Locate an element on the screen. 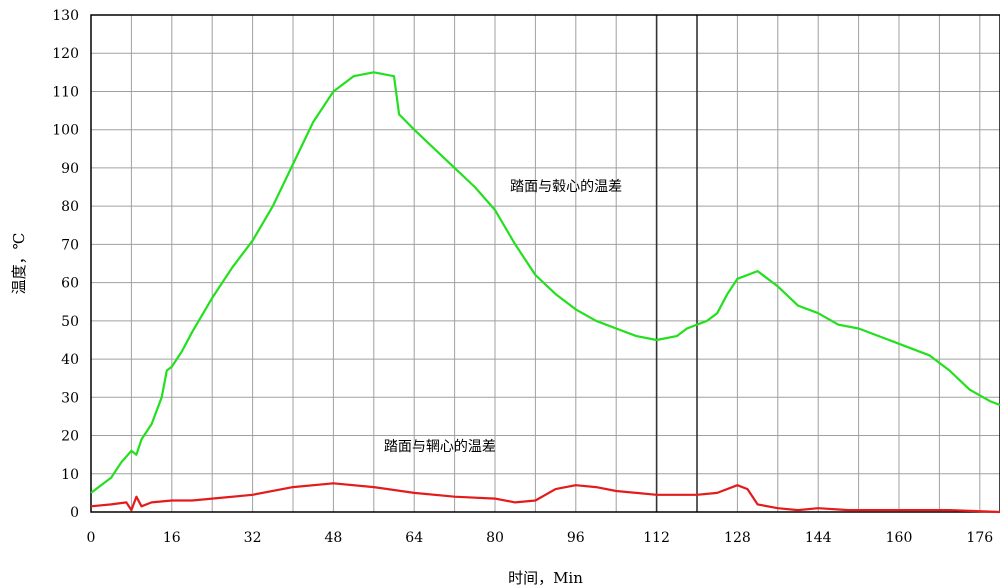  x-tick-label: 16 is located at coordinates (172, 538).